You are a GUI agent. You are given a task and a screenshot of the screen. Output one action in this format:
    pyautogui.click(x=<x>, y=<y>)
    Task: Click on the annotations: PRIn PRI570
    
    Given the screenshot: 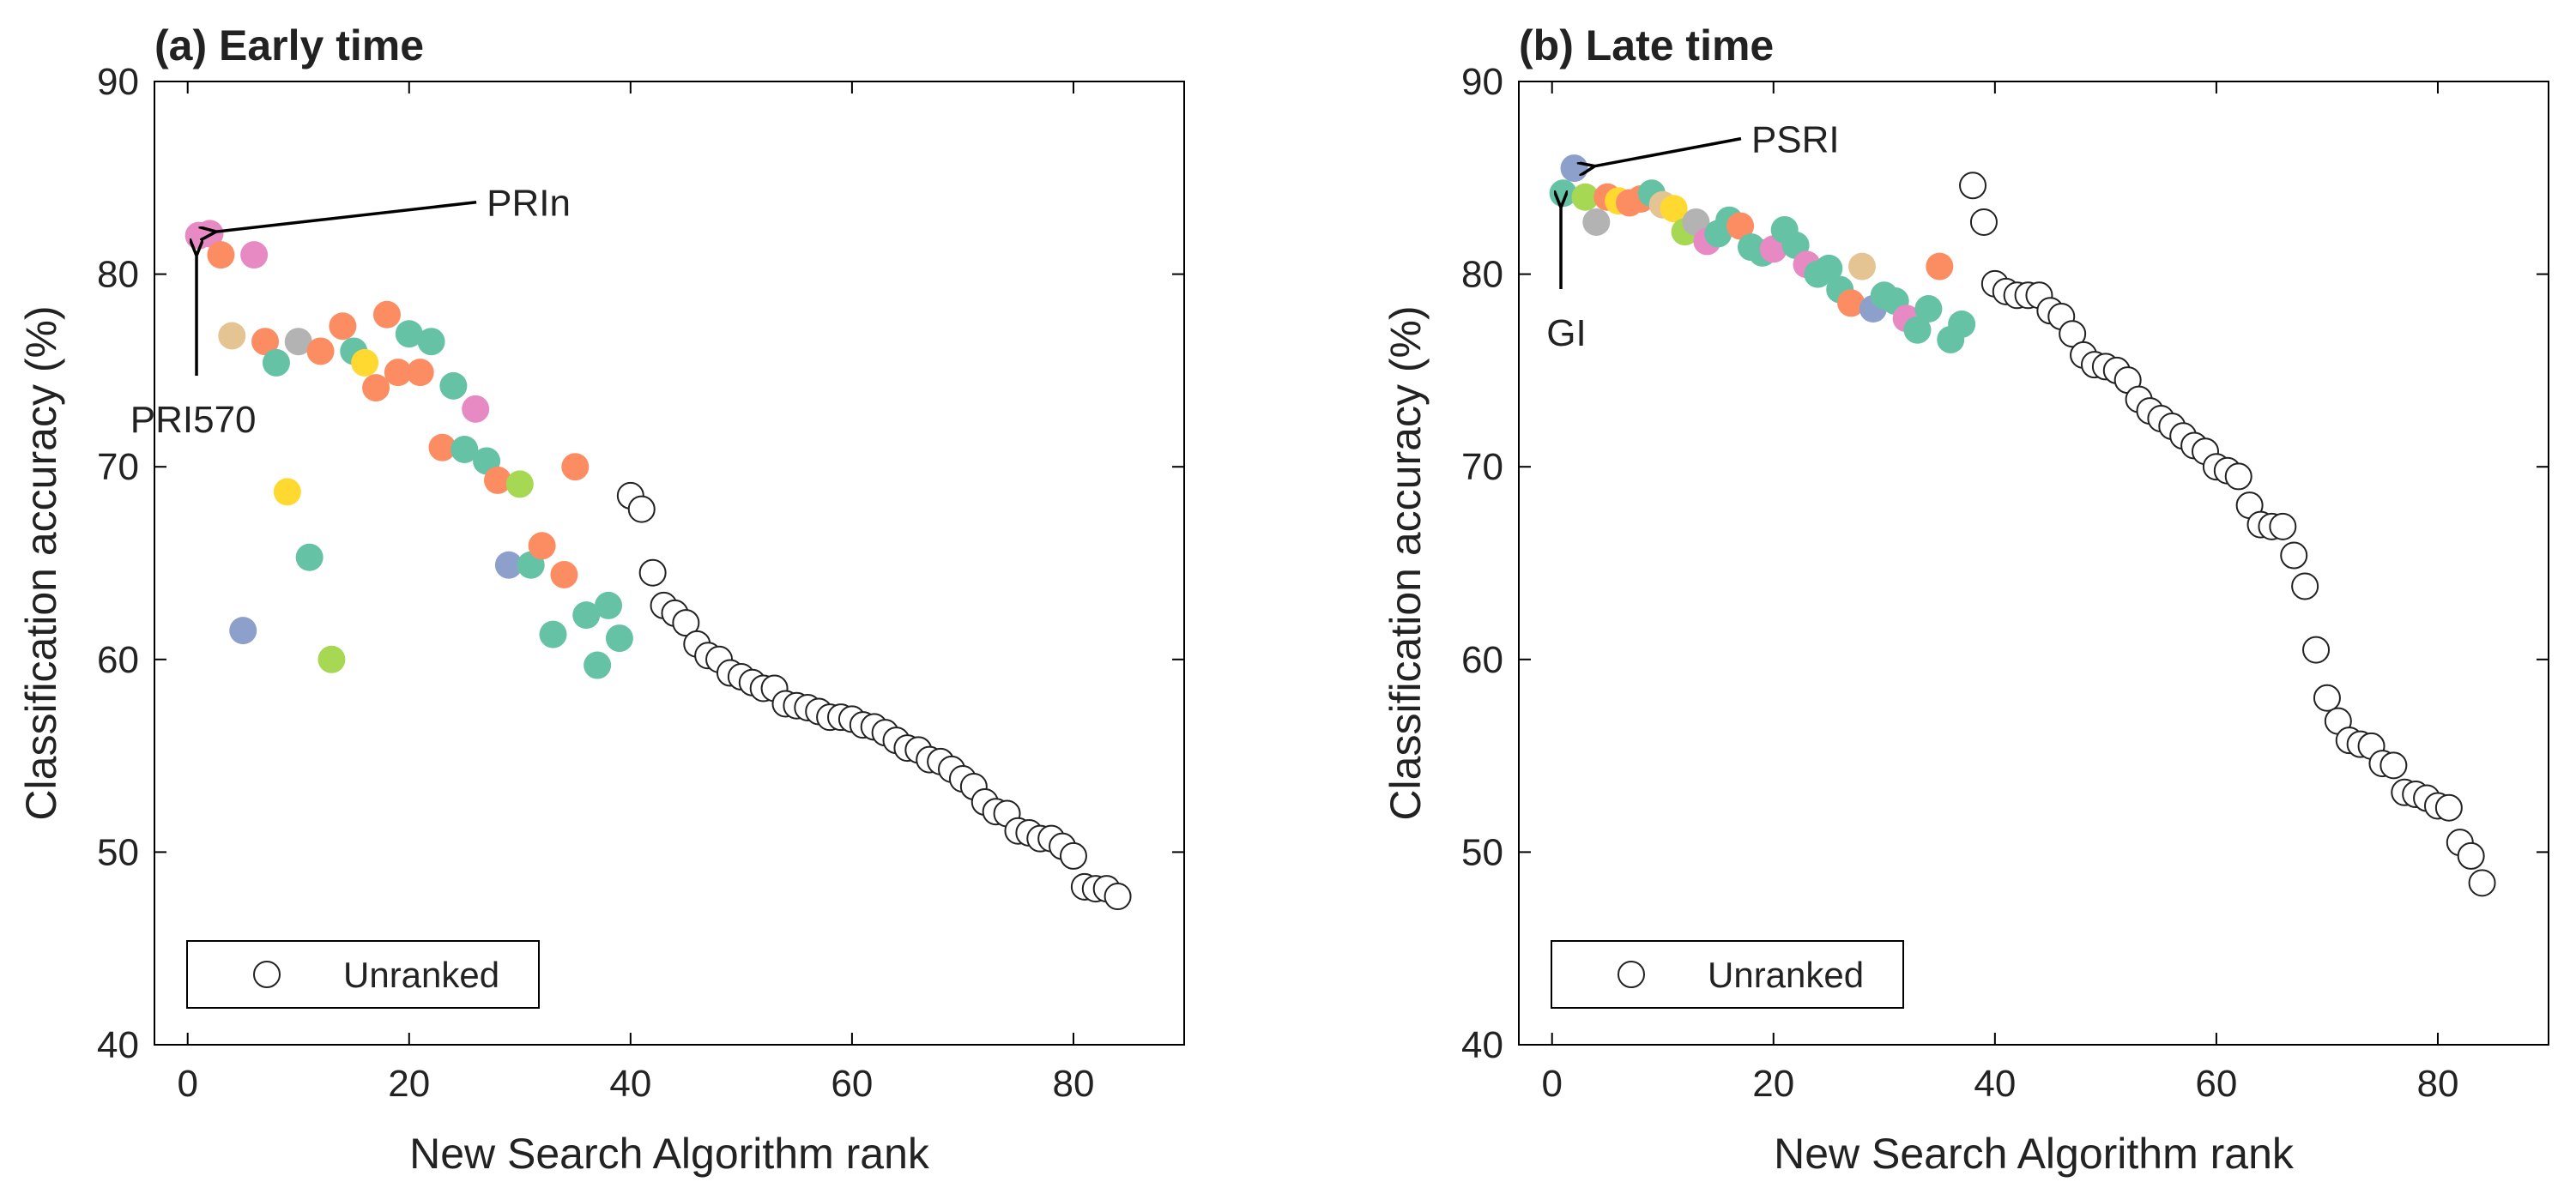 What is the action you would take?
    pyautogui.click(x=350, y=312)
    